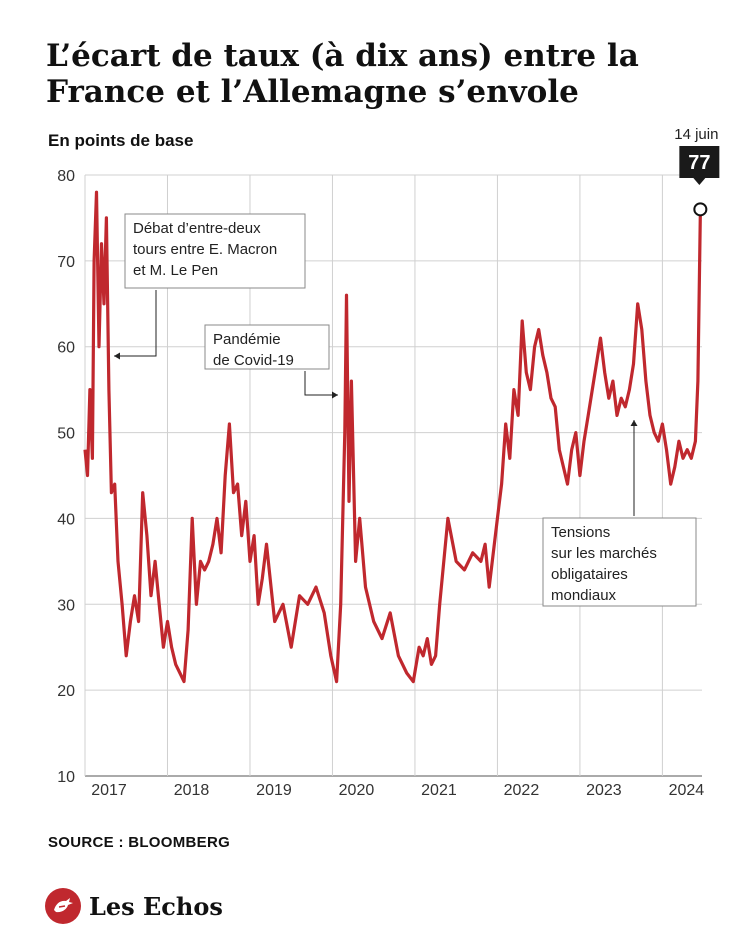 This screenshot has width=750, height=938. I want to click on y-tick-label: 40, so click(66, 519).